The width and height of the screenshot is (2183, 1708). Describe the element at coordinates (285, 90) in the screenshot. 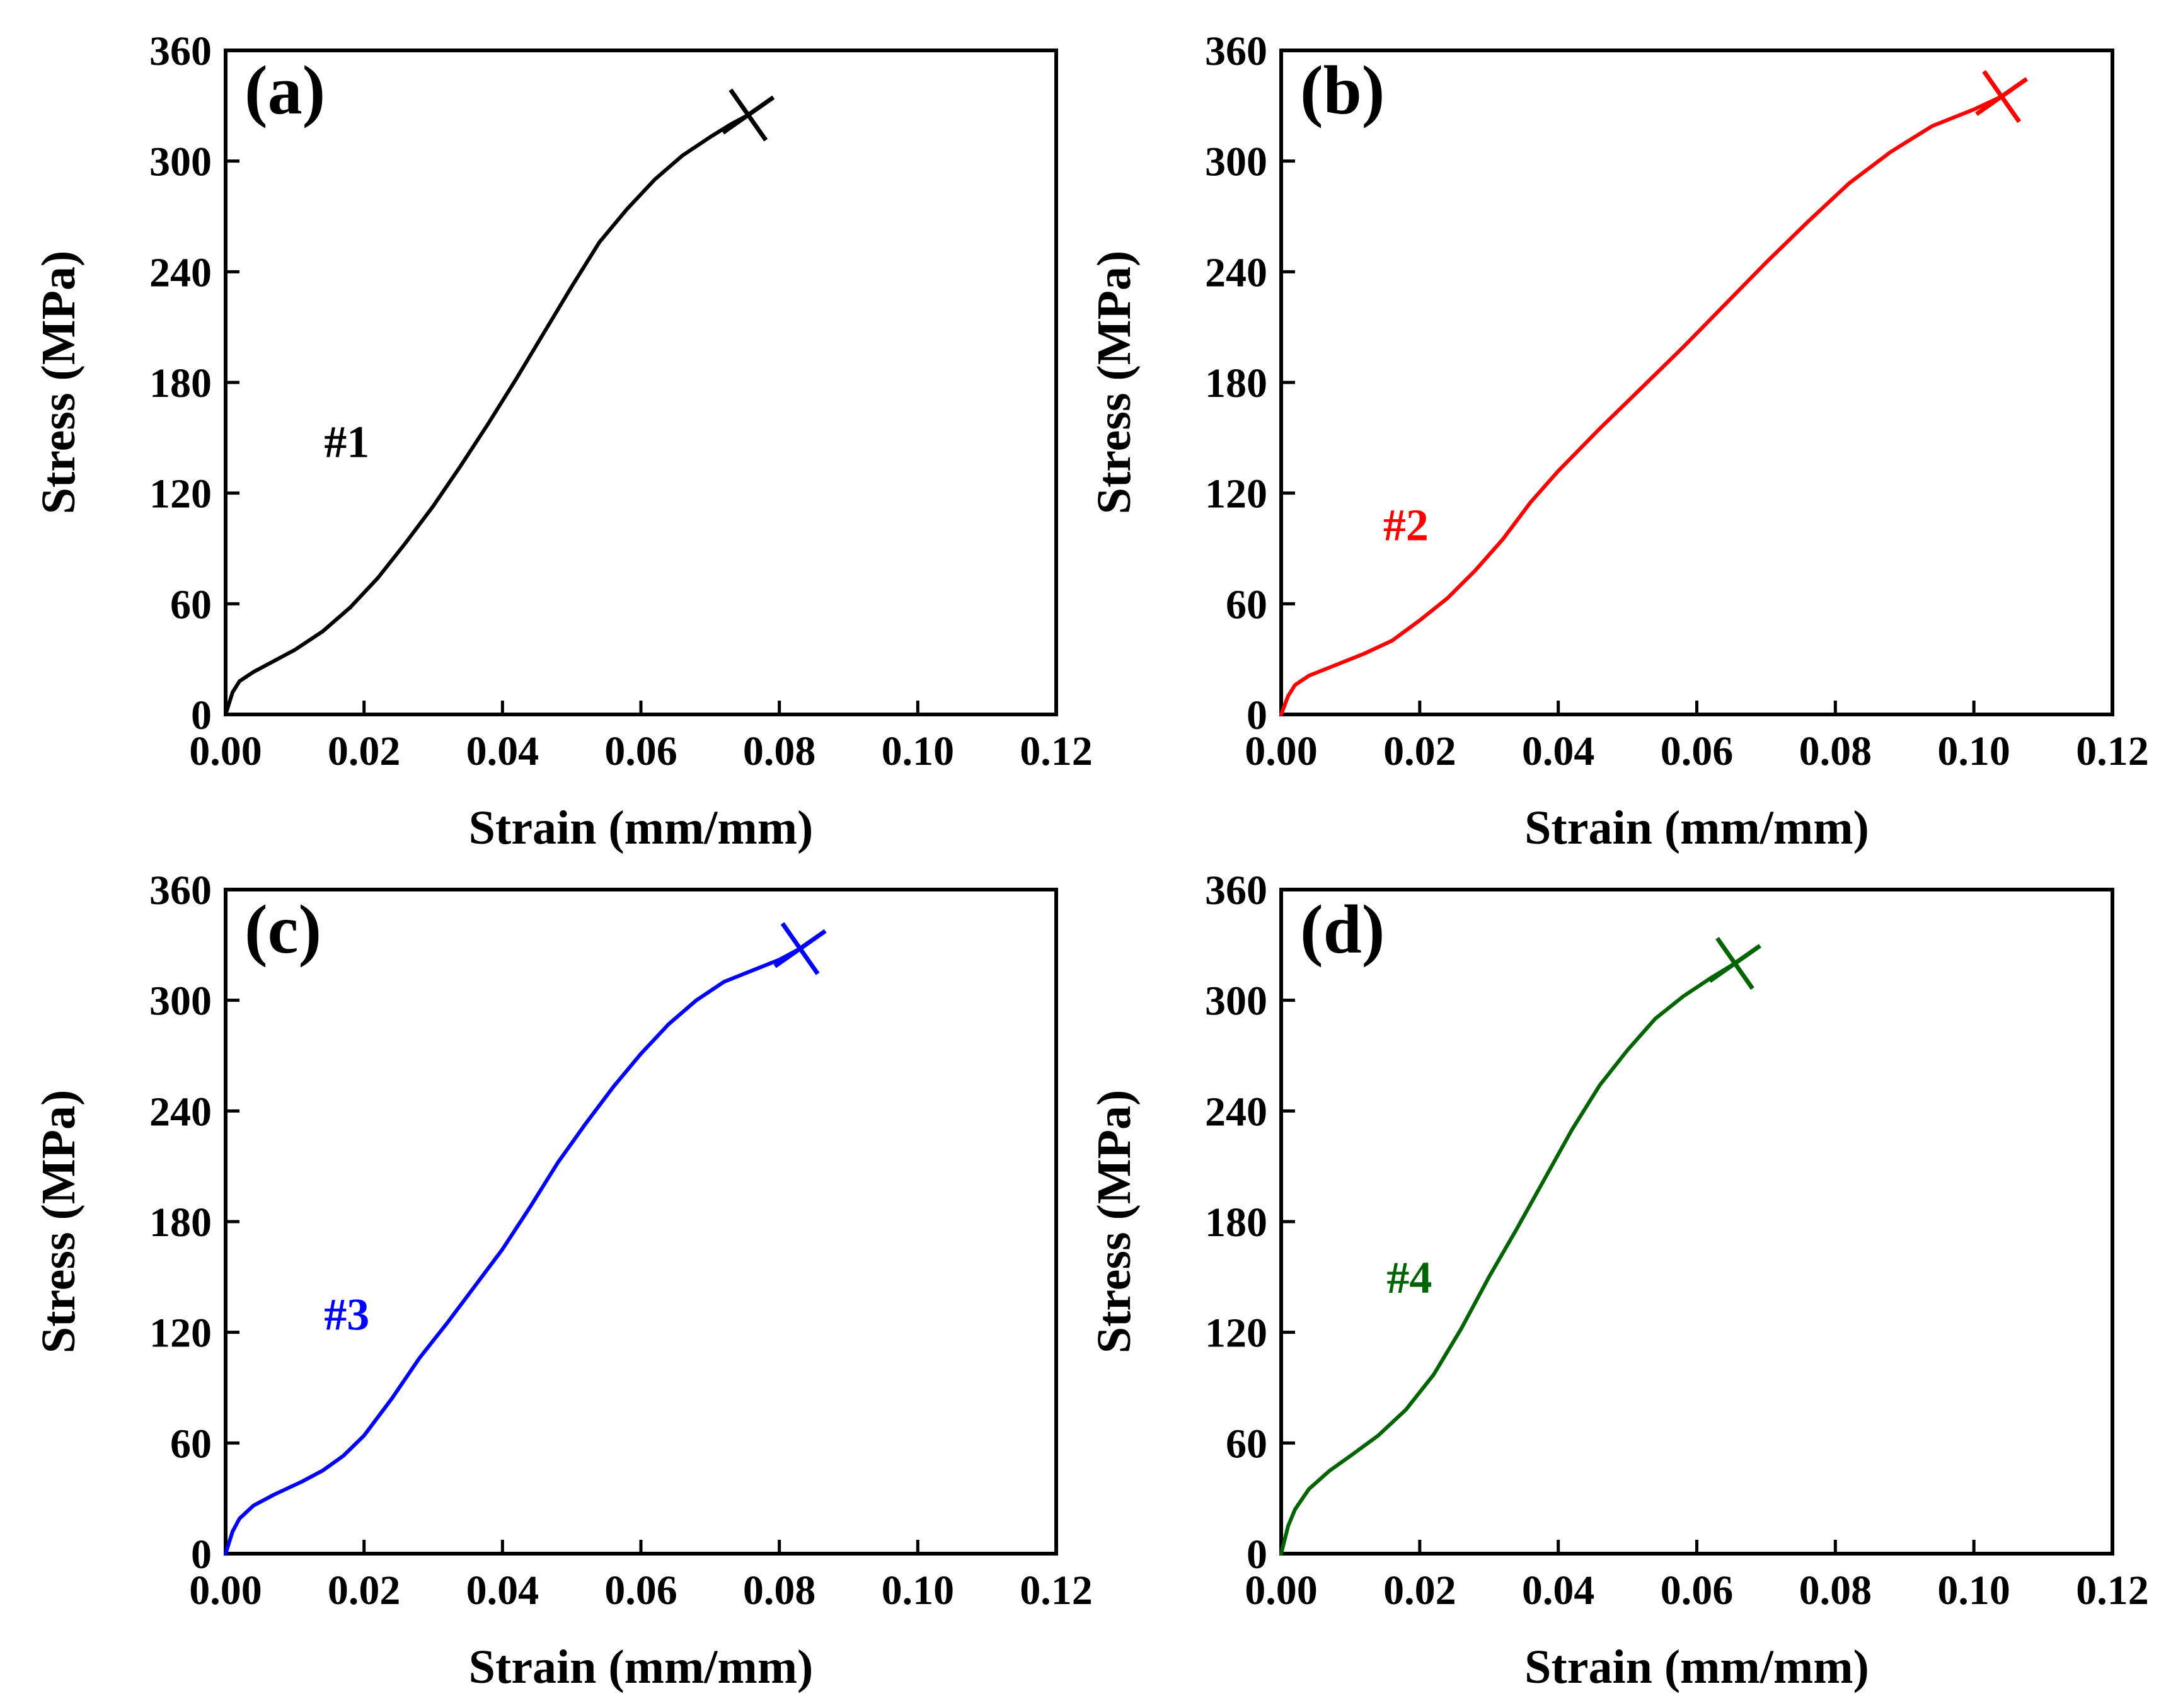

I see `panel-label: (a)` at that location.